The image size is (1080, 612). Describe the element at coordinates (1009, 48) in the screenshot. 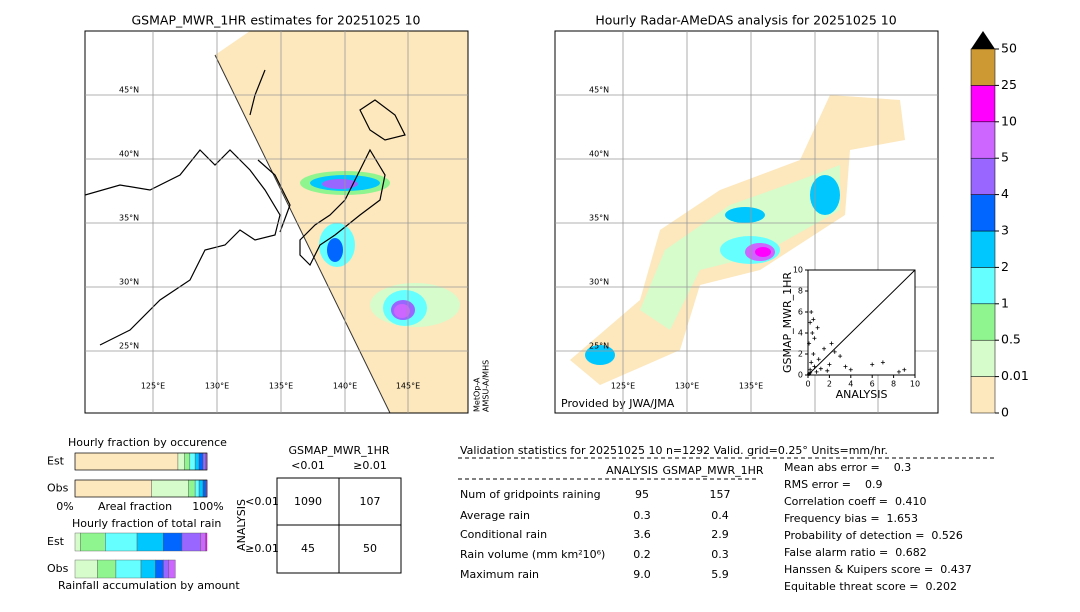

I see `colorbar-label: 50` at that location.